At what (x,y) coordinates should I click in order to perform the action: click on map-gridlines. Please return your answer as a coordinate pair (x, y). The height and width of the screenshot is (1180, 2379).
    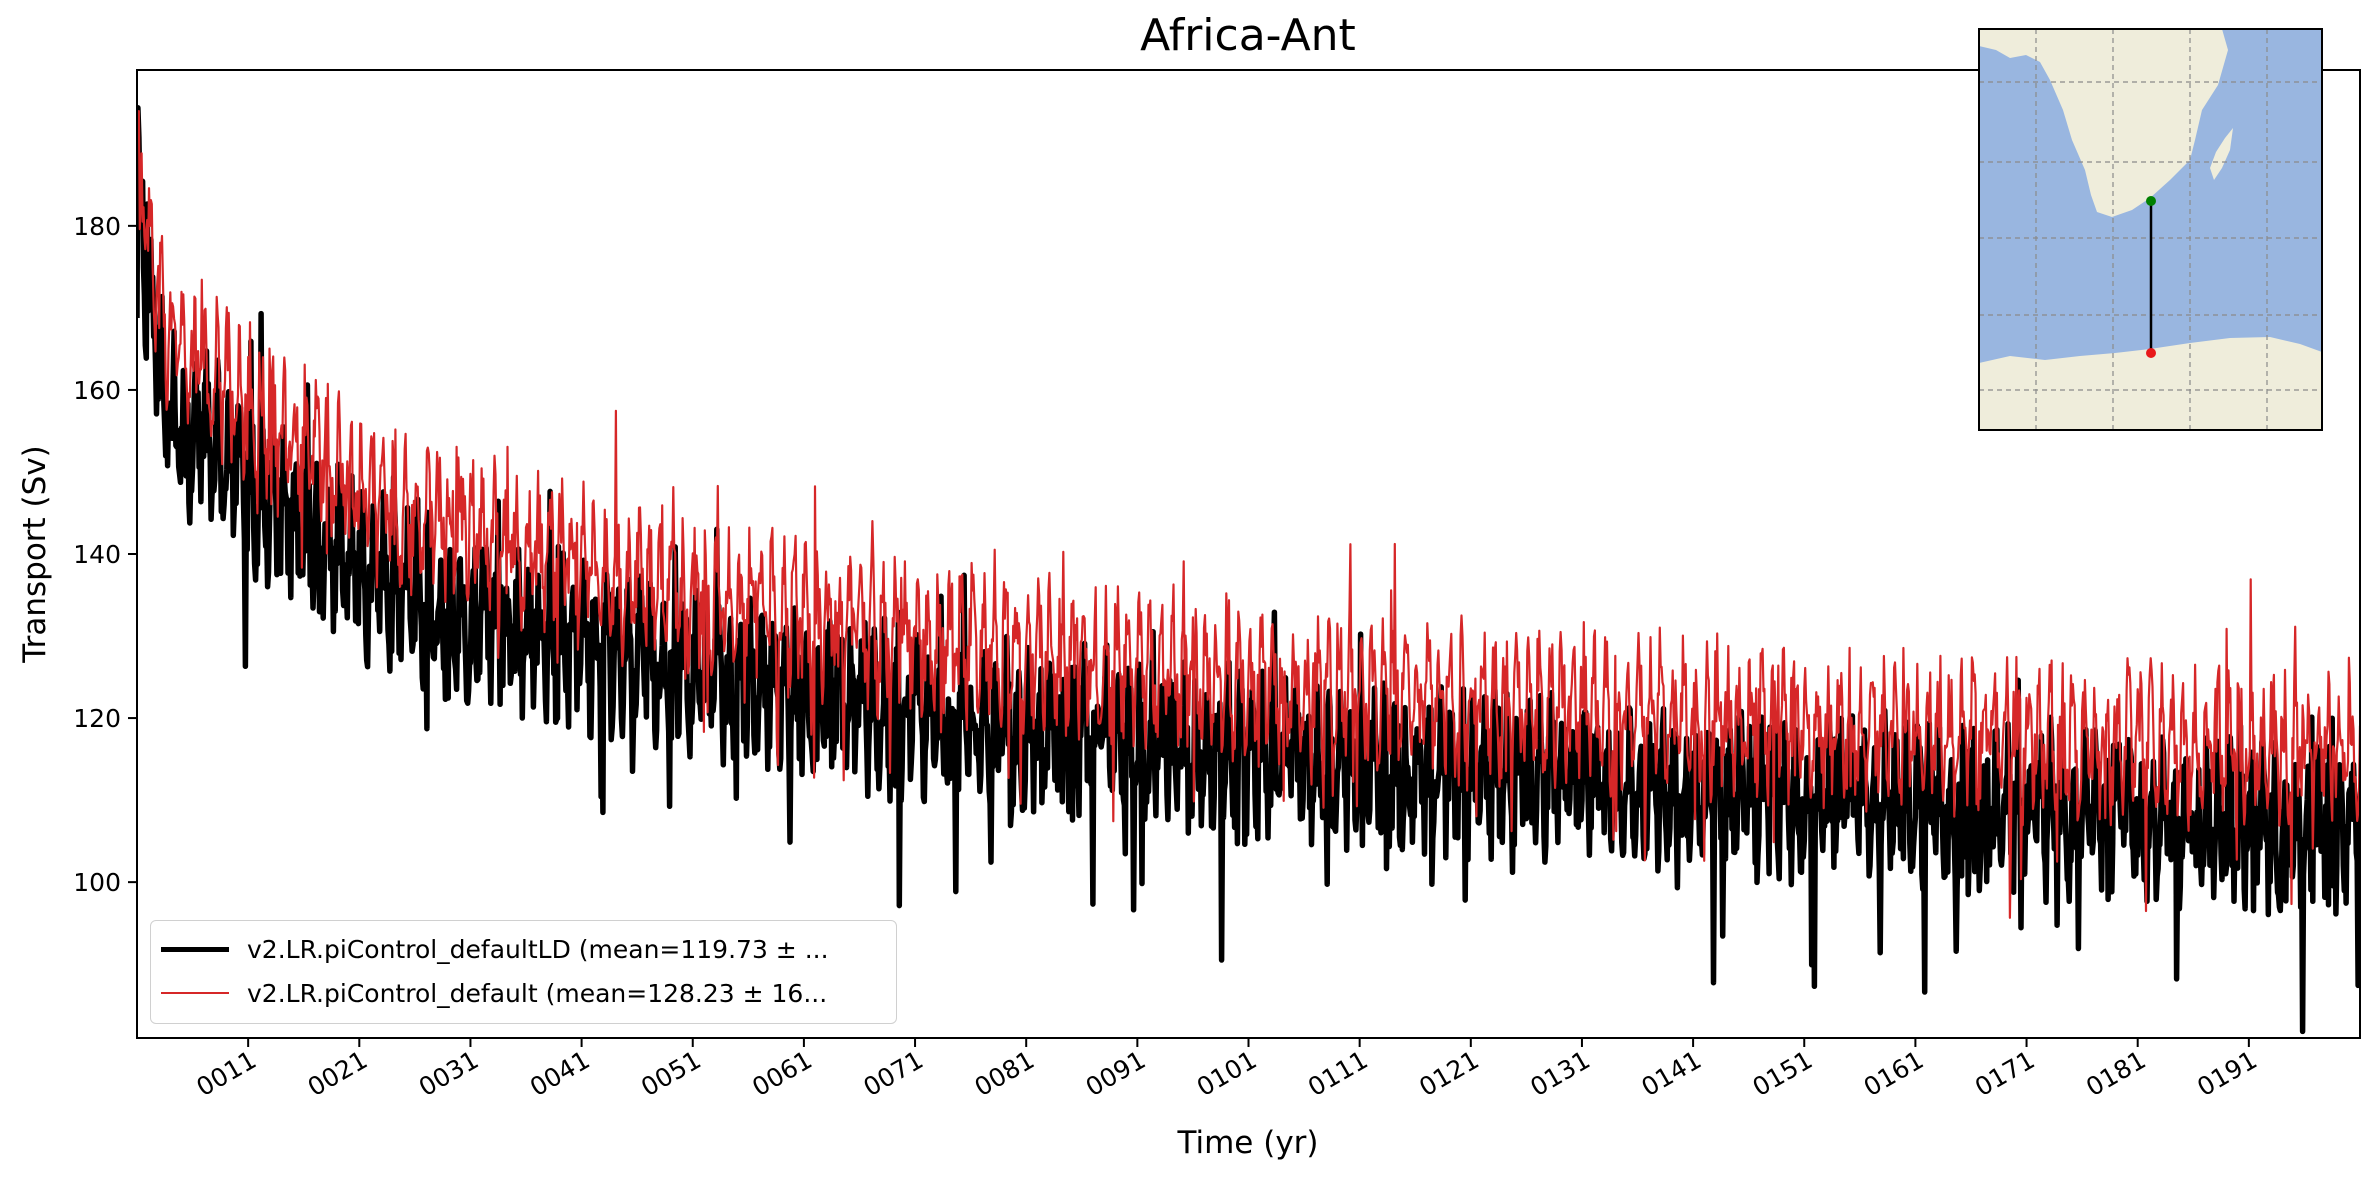
    Looking at the image, I should click on (2150, 229).